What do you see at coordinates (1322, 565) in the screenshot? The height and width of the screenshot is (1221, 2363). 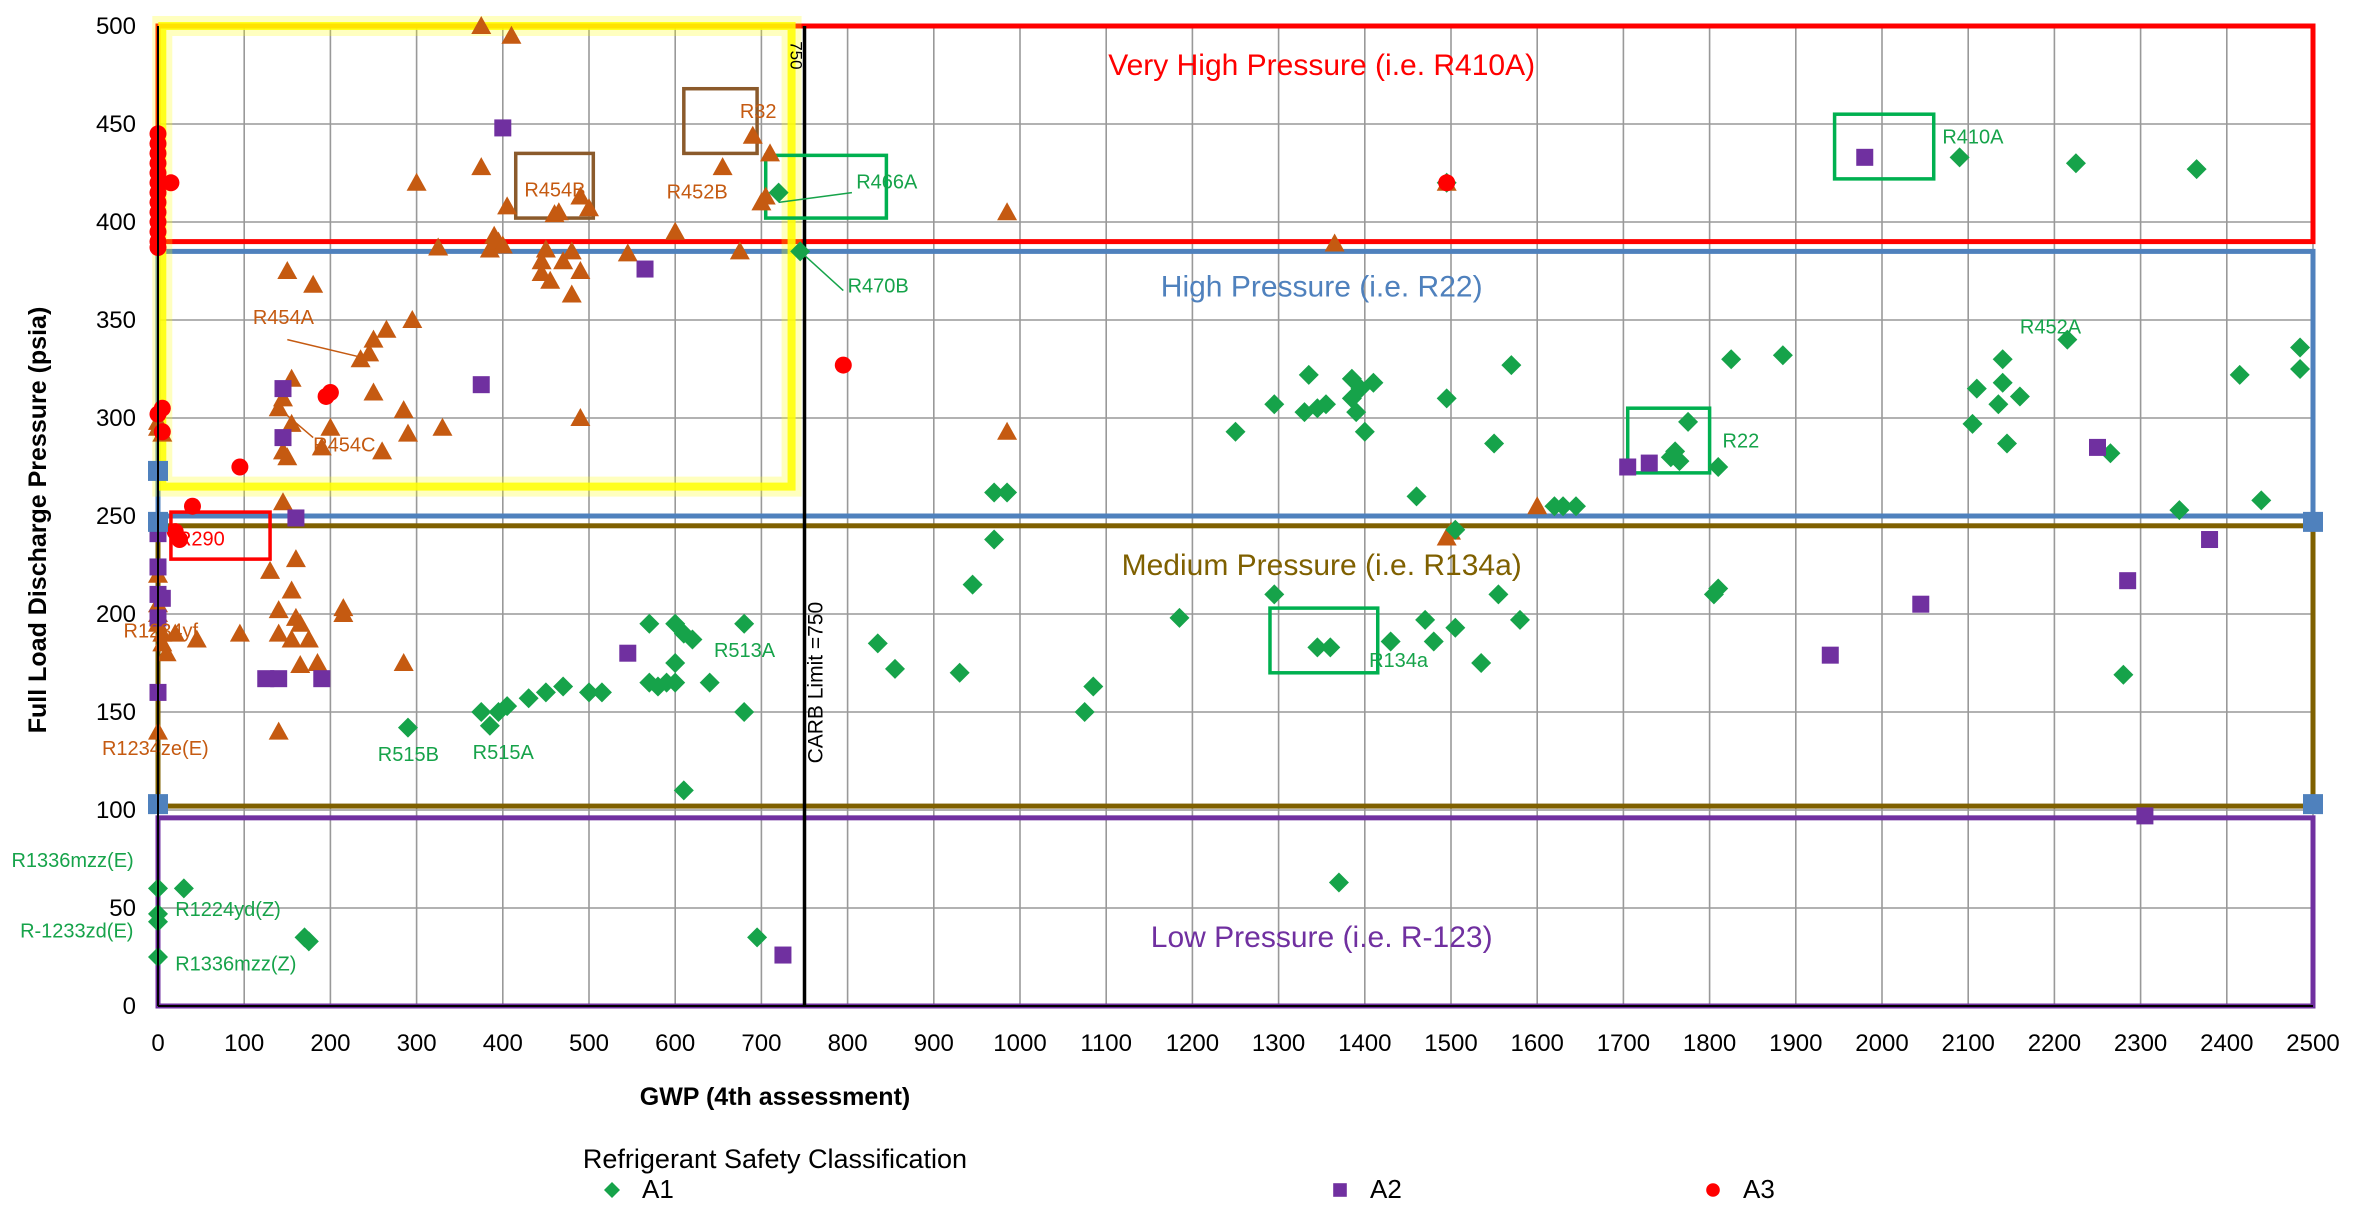 I see `pressure-zone-label: Medium Pressure (i.e. R134a)` at bounding box center [1322, 565].